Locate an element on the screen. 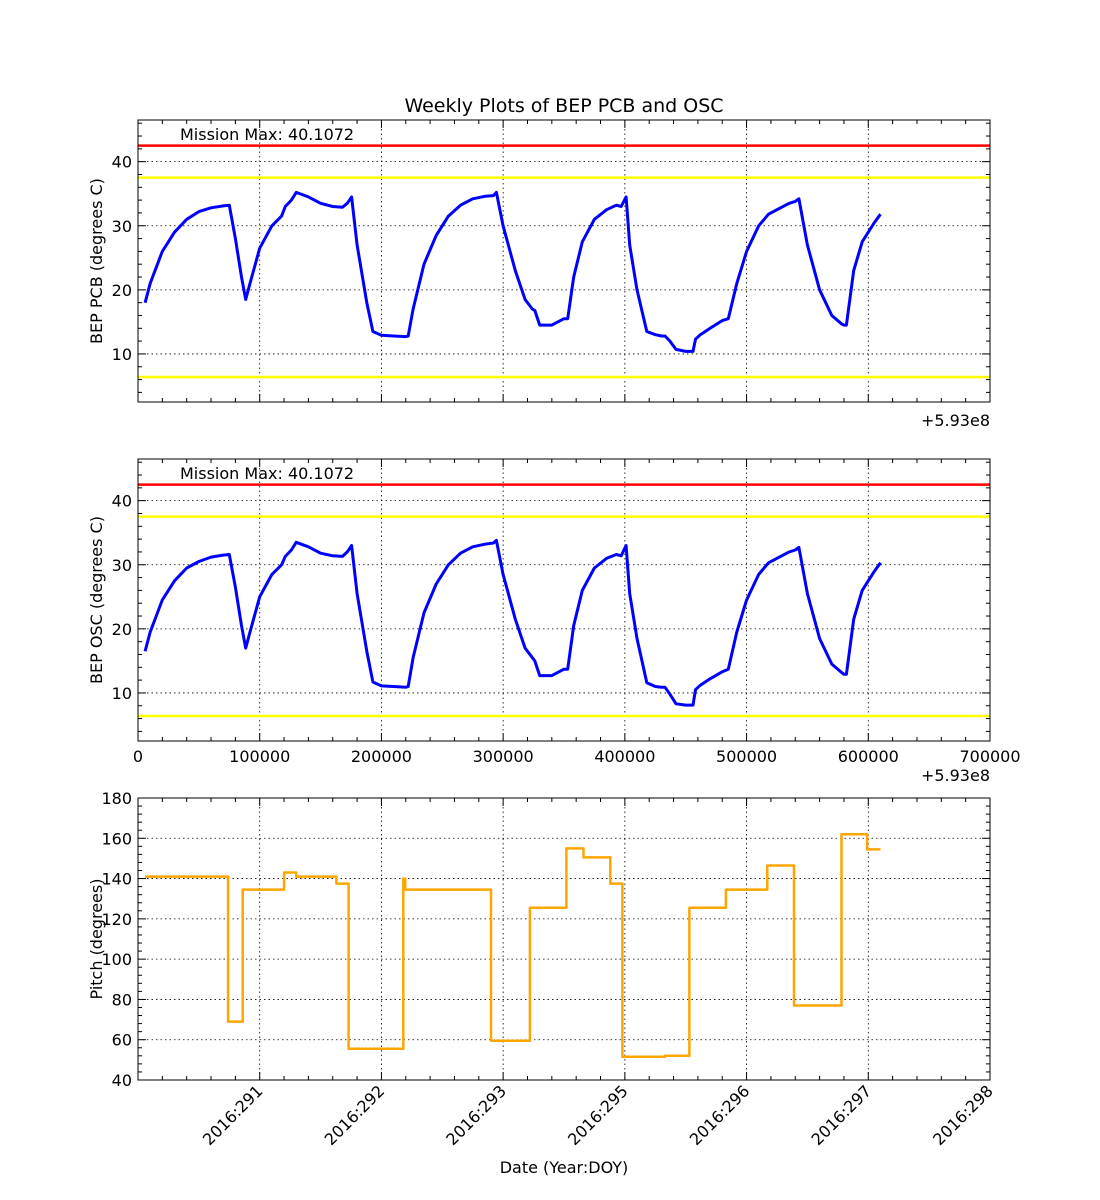 This screenshot has height=1200, width=1100. y-tick-label: 180 is located at coordinates (116, 798).